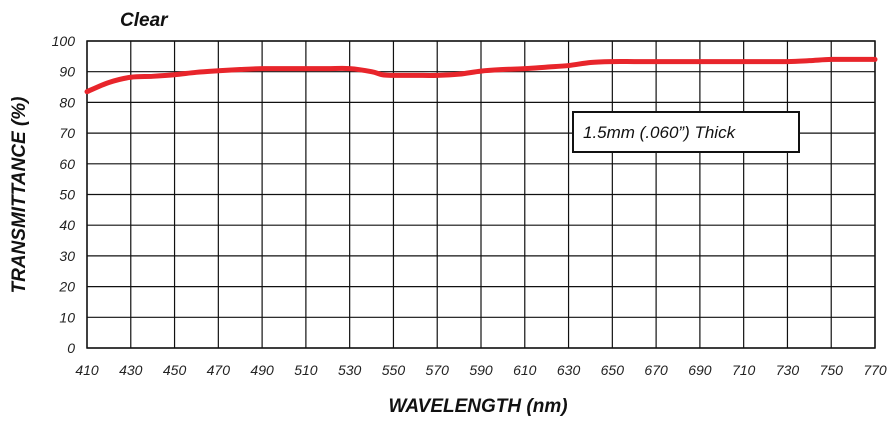 This screenshot has width=890, height=430. I want to click on y-tick-label: 100, so click(64, 41).